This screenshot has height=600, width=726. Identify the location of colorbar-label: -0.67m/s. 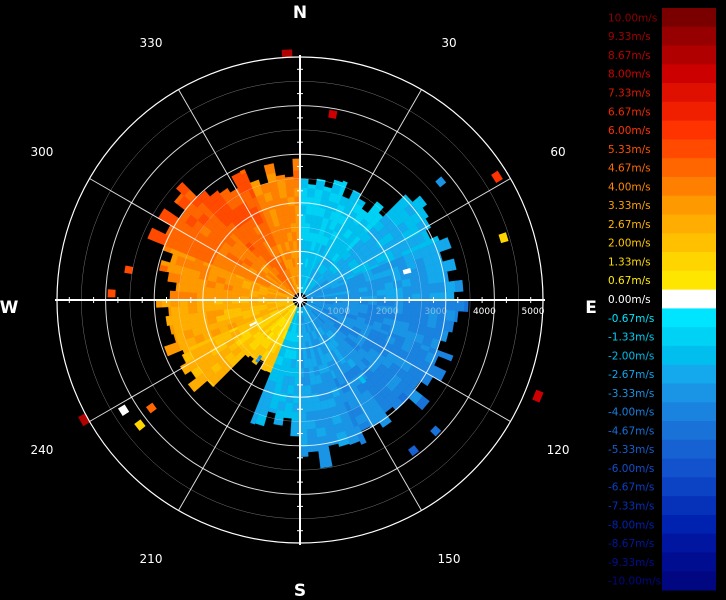
(631, 319).